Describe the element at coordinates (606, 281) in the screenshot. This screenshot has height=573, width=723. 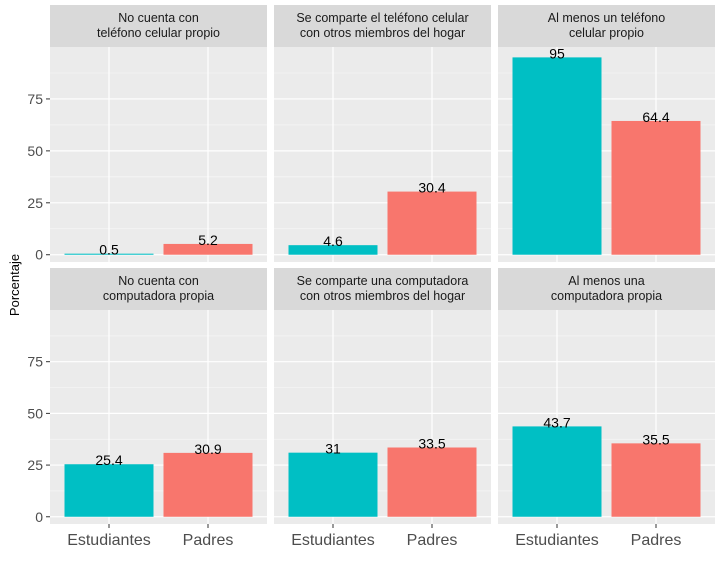
I see `panel-title-line: Al menos una` at that location.